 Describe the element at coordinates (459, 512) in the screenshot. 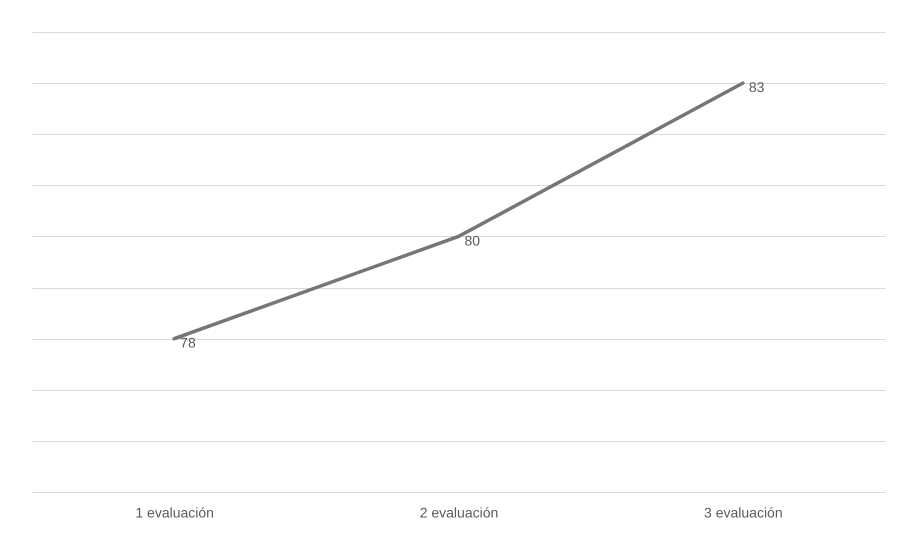

I see `x-tick-label: 2 evaluación` at that location.